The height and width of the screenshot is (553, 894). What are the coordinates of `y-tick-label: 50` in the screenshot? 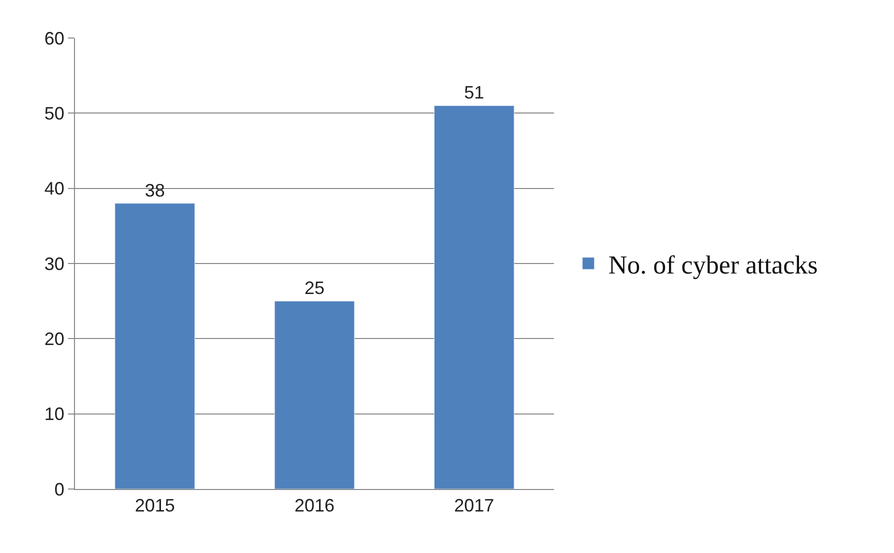 It's located at (54, 113).